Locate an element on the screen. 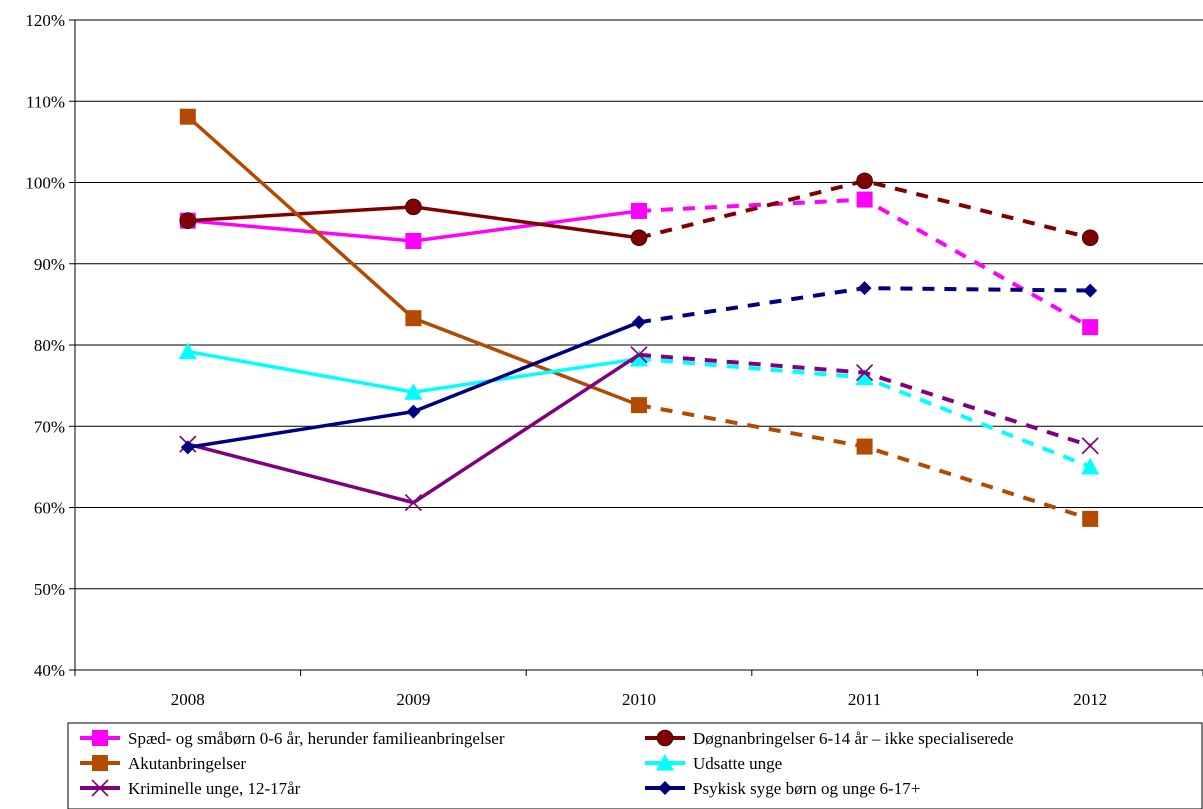 This screenshot has width=1203, height=809. legend-item: Akutanbringelser is located at coordinates (163, 763).